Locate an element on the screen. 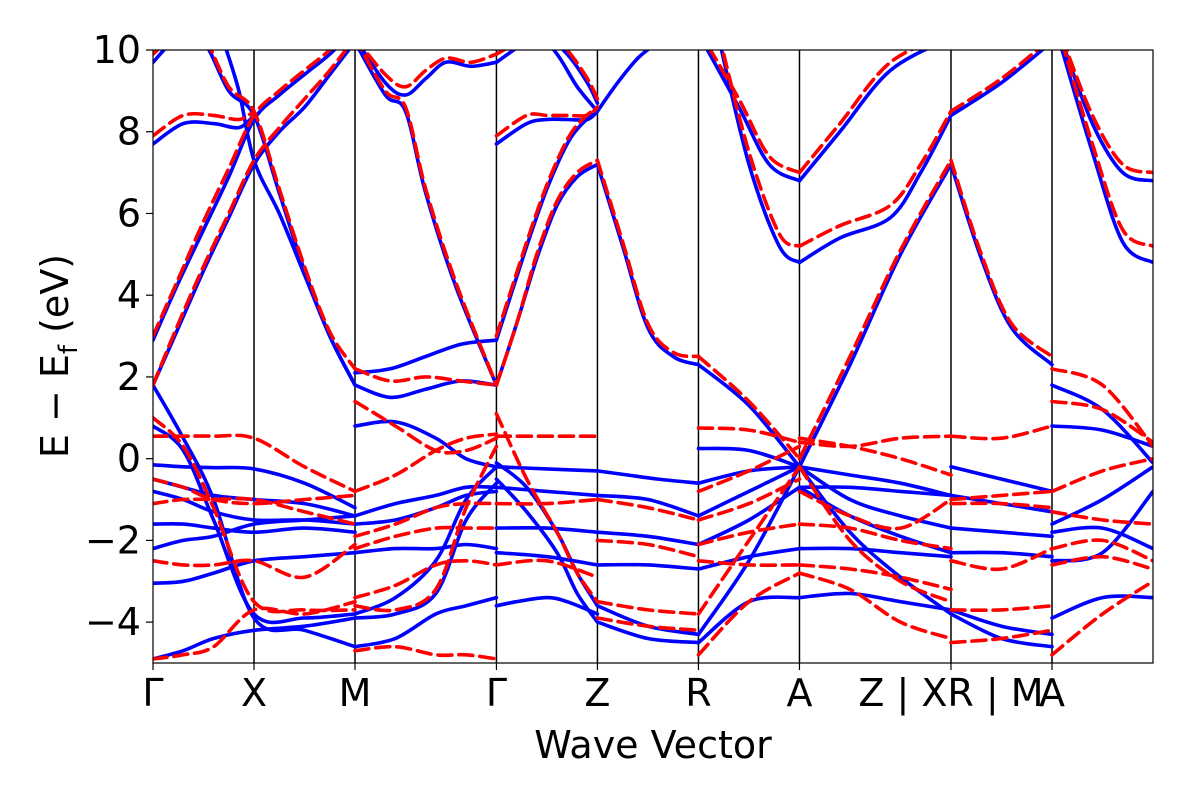 This screenshot has height=800, width=1200. y-tick-label: −4 is located at coordinates (113, 622).